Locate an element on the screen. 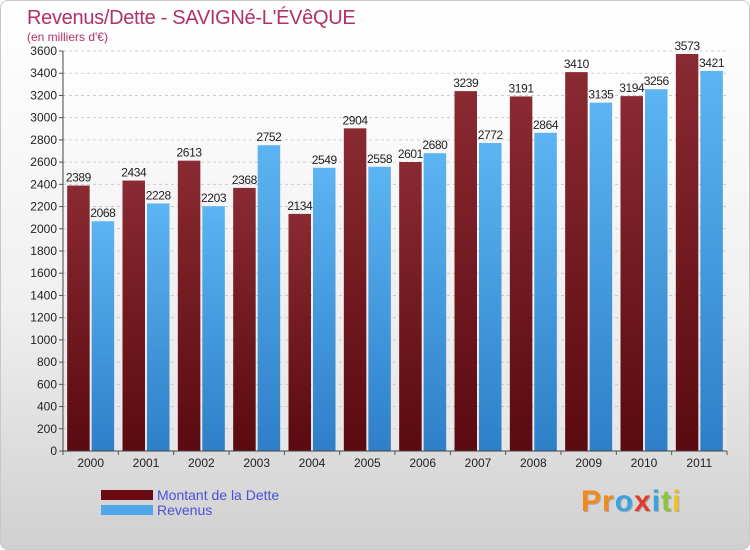 This screenshot has height=550, width=750. data-label-revenue-2010: 3256 is located at coordinates (657, 81).